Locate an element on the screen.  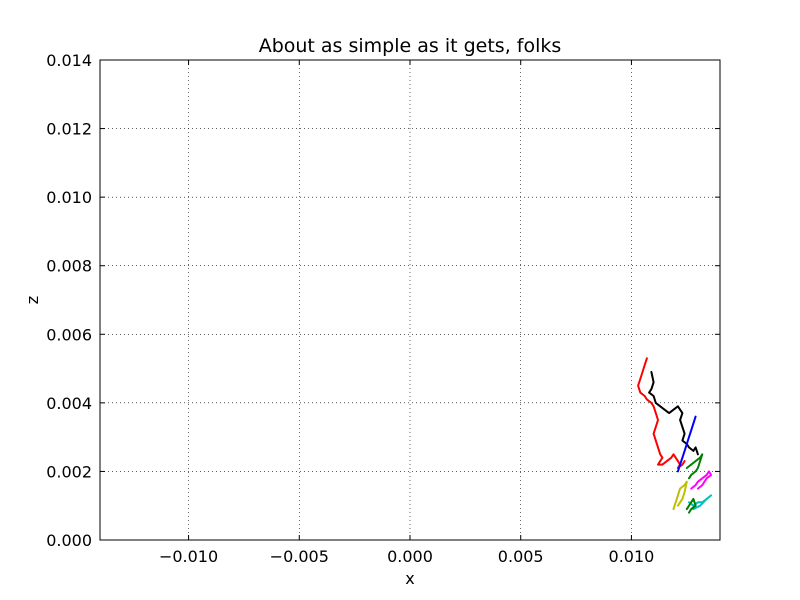
y-tick-label: 0.000 is located at coordinates (69, 540).